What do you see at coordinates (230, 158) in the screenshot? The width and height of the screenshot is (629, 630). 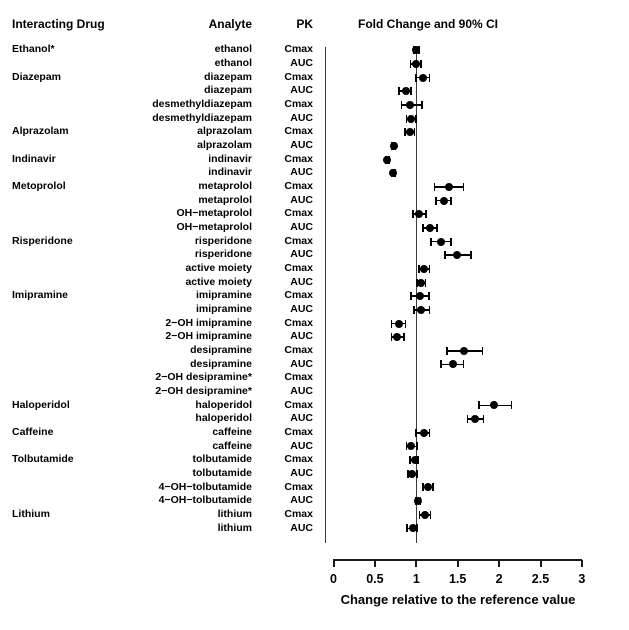 I see `analyte-label: indinavir` at bounding box center [230, 158].